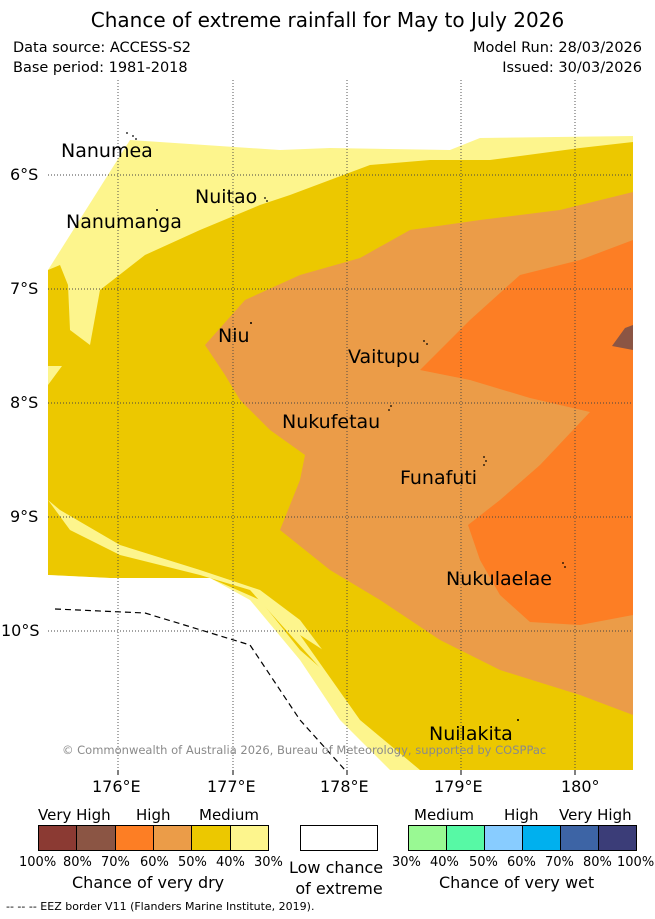 Image resolution: width=655 pixels, height=919 pixels. What do you see at coordinates (458, 786) in the screenshot?
I see `lon-label: 179°E` at bounding box center [458, 786].